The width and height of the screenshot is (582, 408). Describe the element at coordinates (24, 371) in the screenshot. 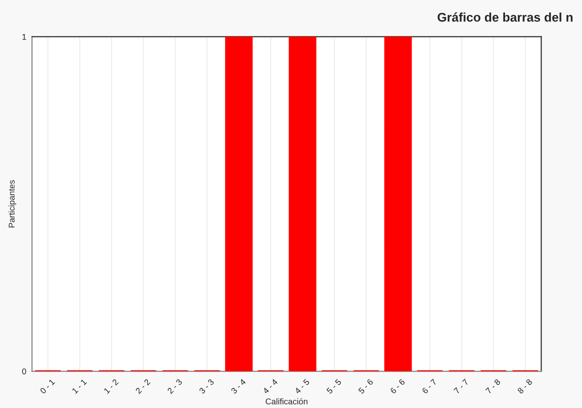

I see `y-tick-label: 0` at that location.